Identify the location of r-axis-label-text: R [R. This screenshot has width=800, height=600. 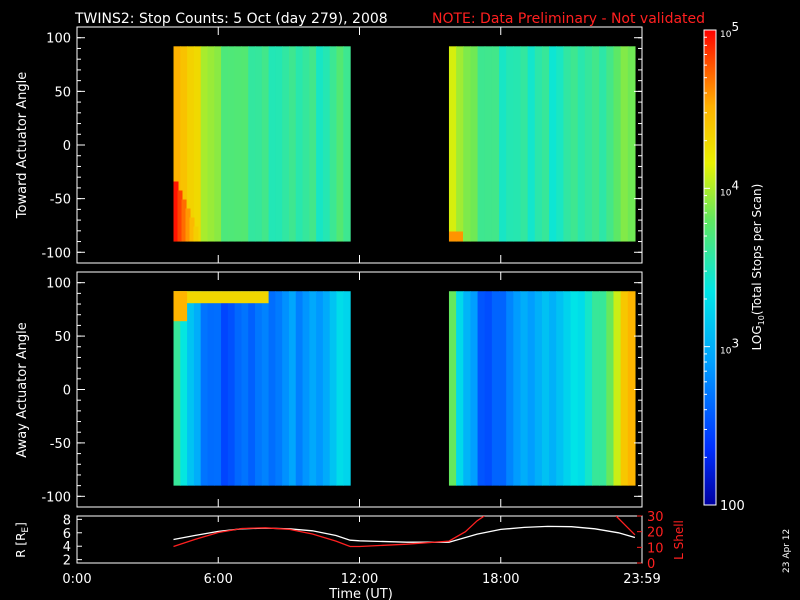
(21, 545).